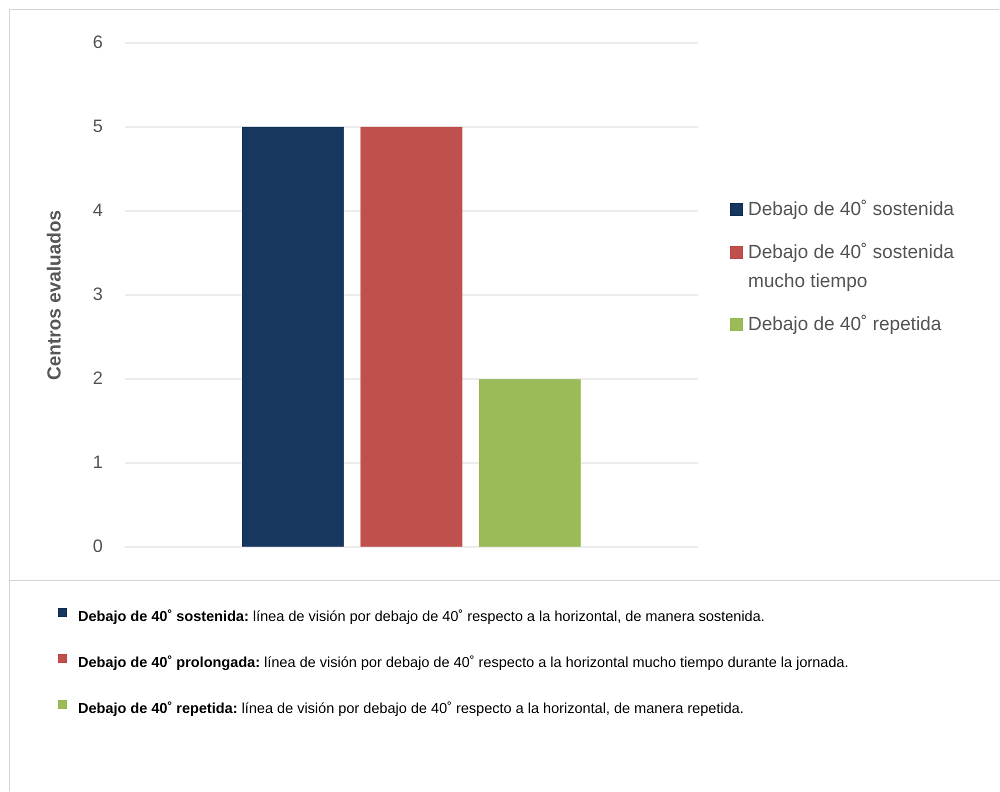 Image resolution: width=1000 pixels, height=792 pixels. I want to click on y-axis-title: Centros evaluados, so click(55, 295).